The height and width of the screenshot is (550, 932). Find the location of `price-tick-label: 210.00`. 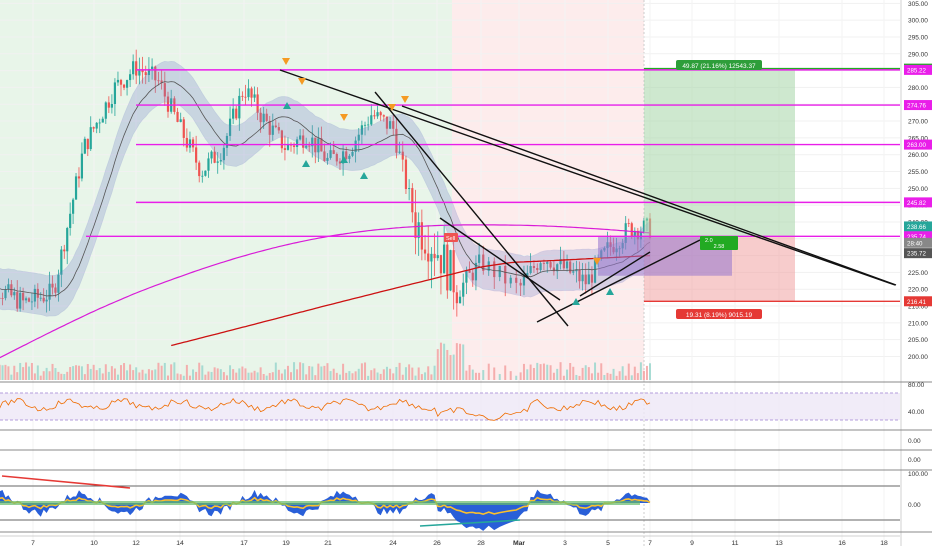

price-tick-label: 210.00 is located at coordinates (918, 323).